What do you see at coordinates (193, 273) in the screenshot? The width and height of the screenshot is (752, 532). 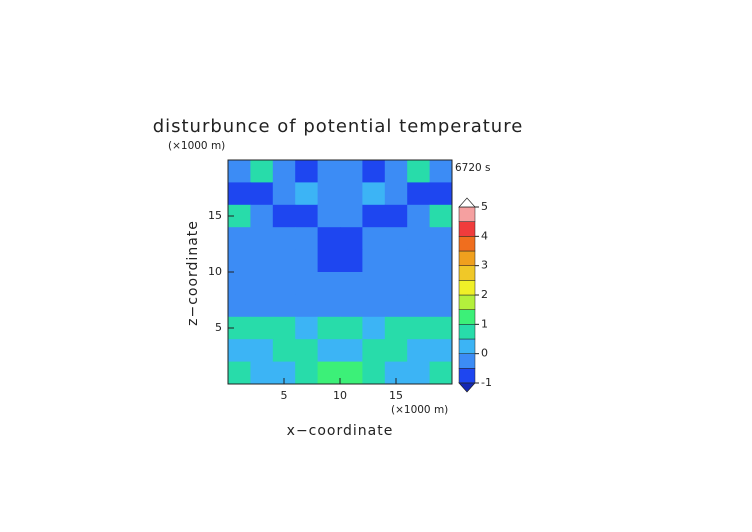 I see `y-axis-label: z−coordinate` at bounding box center [193, 273].